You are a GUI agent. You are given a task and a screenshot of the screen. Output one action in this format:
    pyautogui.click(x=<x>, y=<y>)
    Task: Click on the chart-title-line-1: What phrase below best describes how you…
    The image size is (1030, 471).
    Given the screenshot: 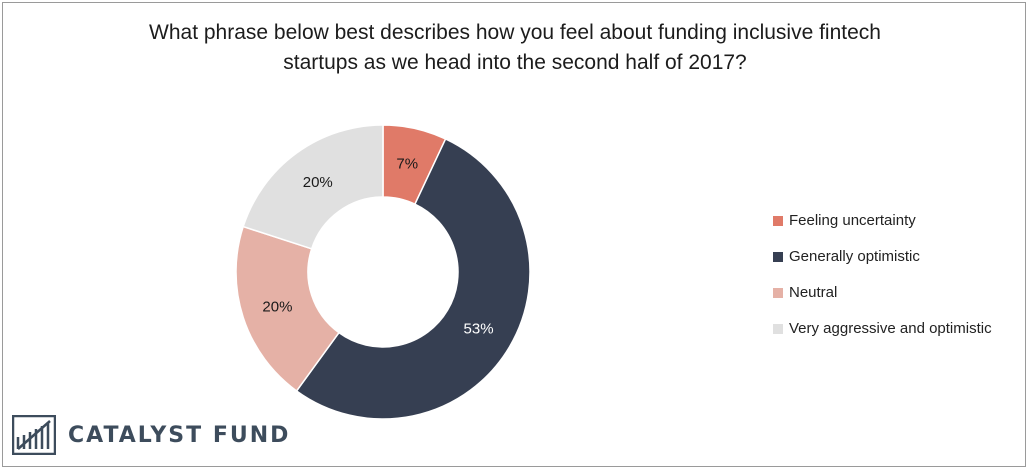 What is the action you would take?
    pyautogui.click(x=515, y=32)
    